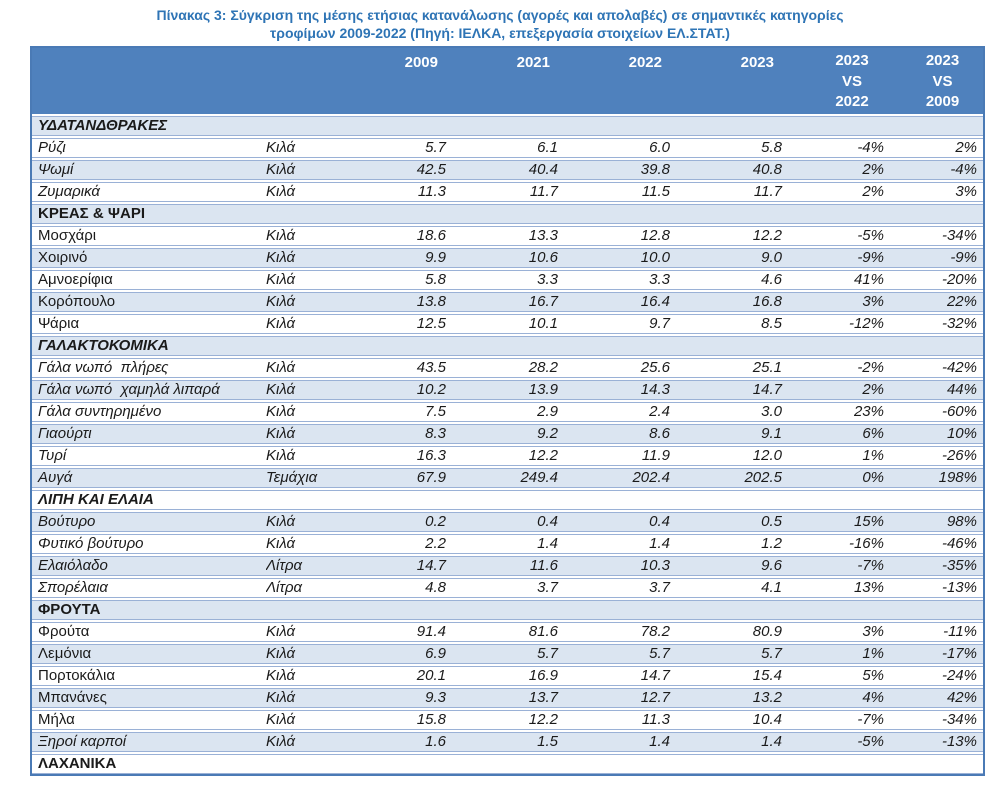  I want to click on value-2021: 12.2, so click(543, 719).